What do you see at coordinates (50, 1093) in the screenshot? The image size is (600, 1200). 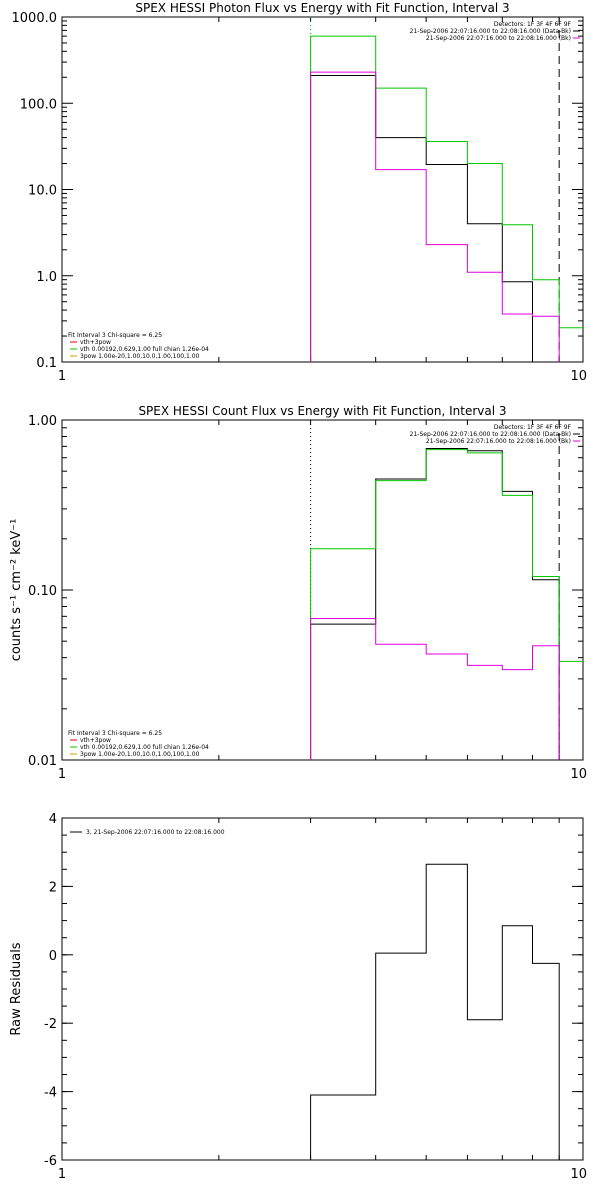 I see `y-tick-label: -4` at bounding box center [50, 1093].